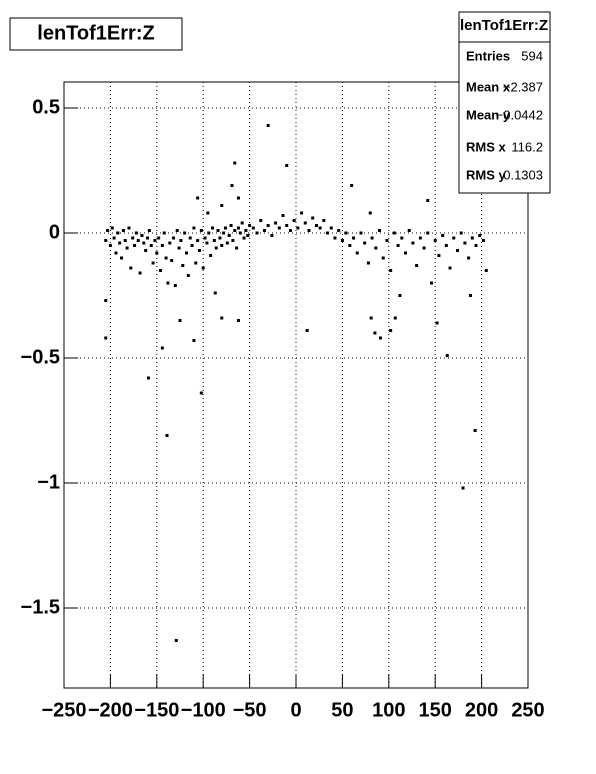  Describe the element at coordinates (486, 174) in the screenshot. I see `stats-label: RMS y` at that location.